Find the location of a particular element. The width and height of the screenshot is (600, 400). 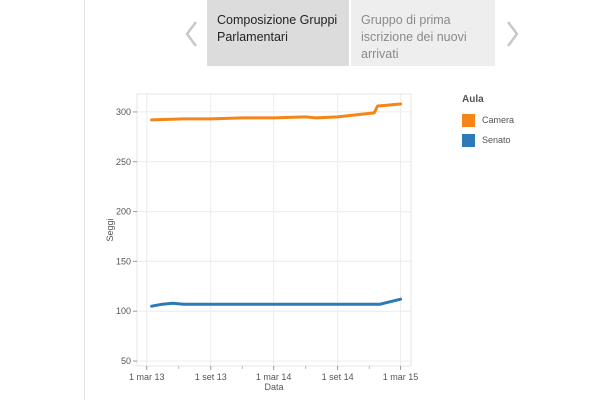

y-tick-label: 250 is located at coordinates (123, 162).